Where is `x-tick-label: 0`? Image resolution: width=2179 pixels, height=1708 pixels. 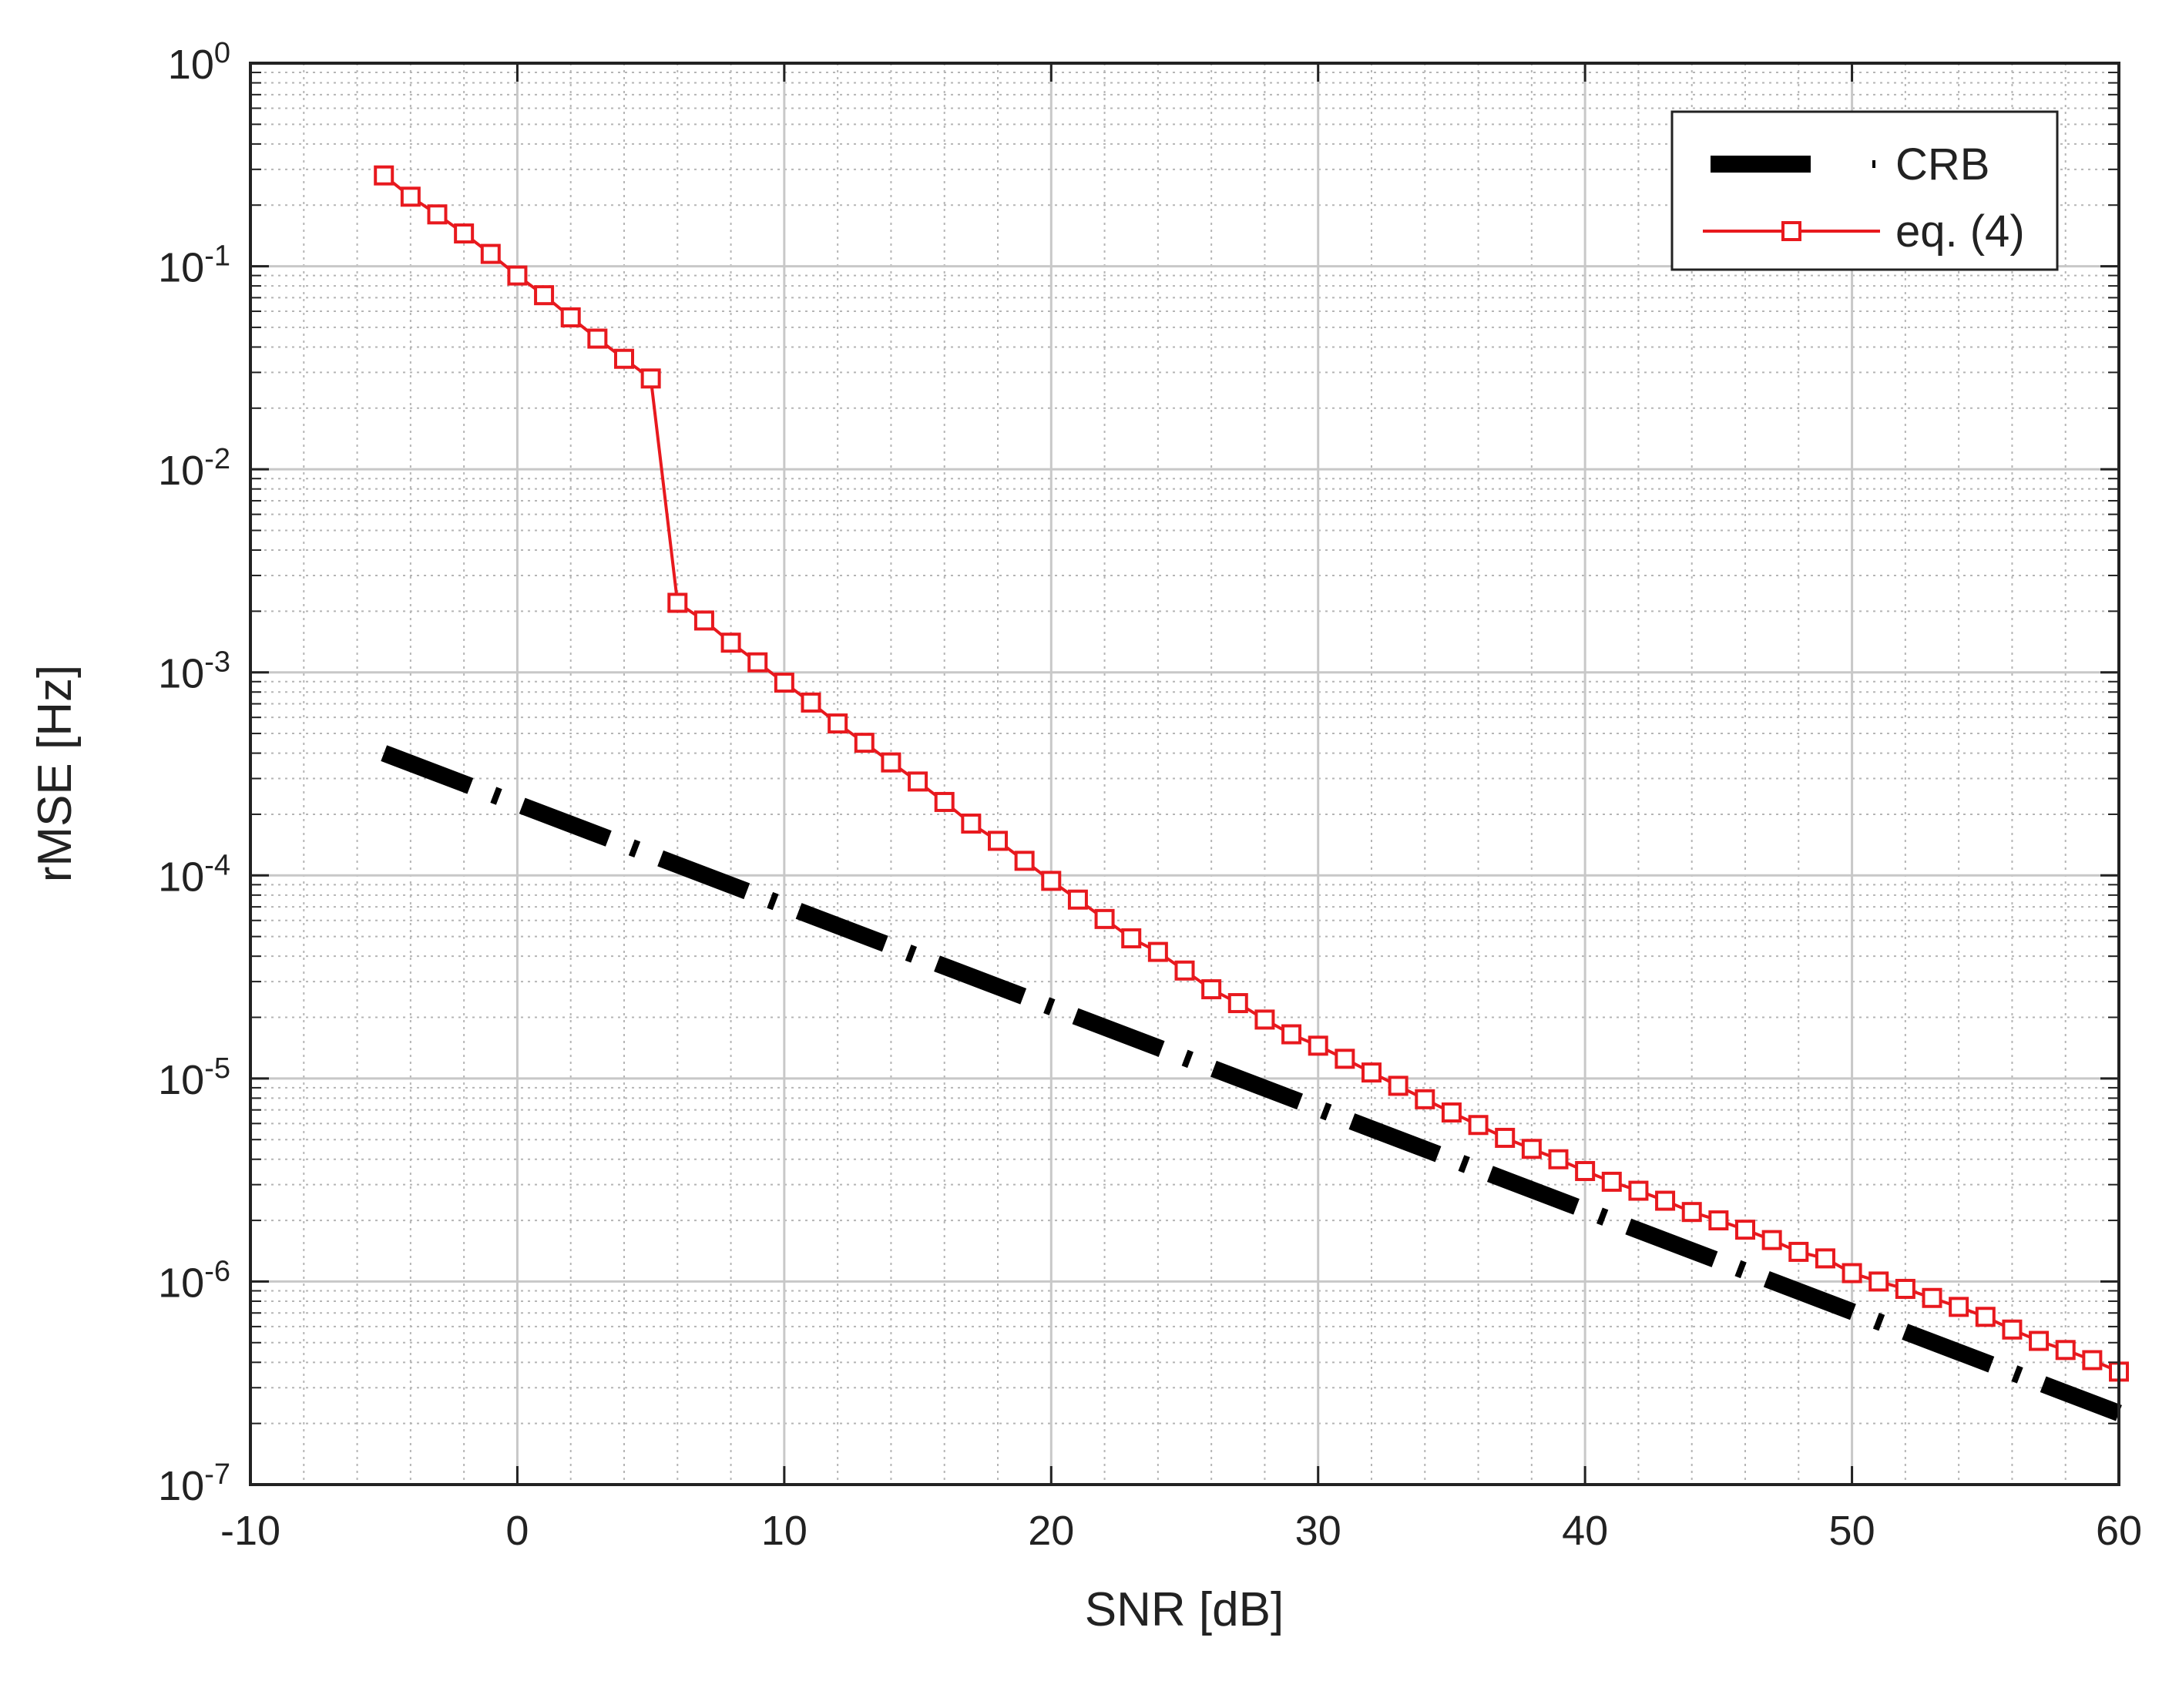
x-tick-label: 0 is located at coordinates (517, 1531).